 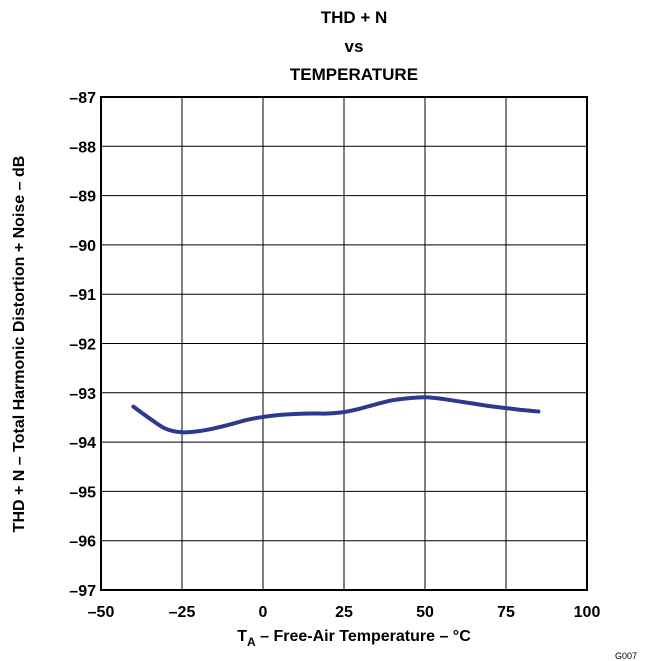 I want to click on x-tick-label: 25, so click(x=344, y=612).